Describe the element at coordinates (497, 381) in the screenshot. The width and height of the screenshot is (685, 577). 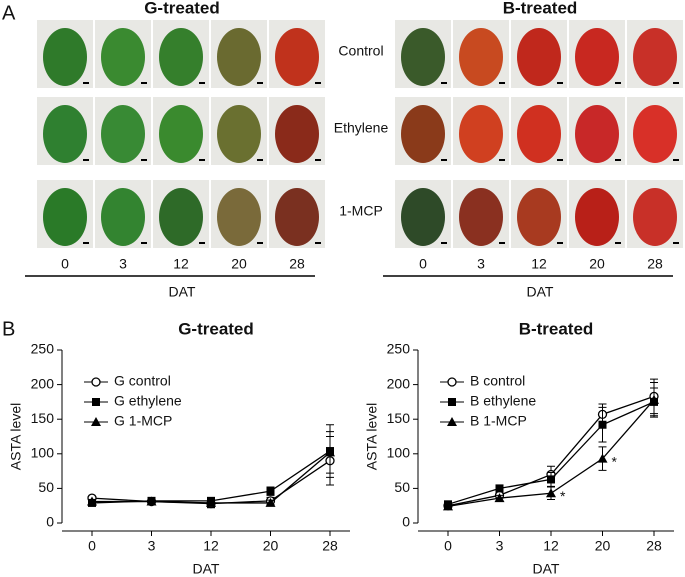
I see `legend-label: B control` at that location.